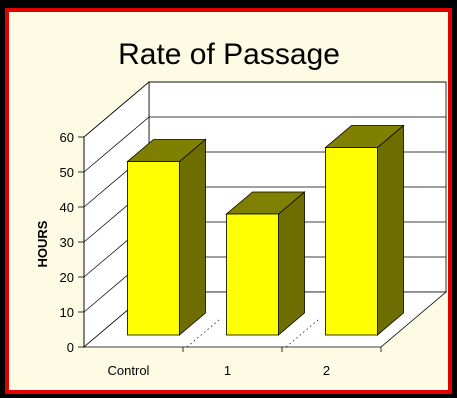  Describe the element at coordinates (326, 370) in the screenshot. I see `x-tick-label: 2` at that location.